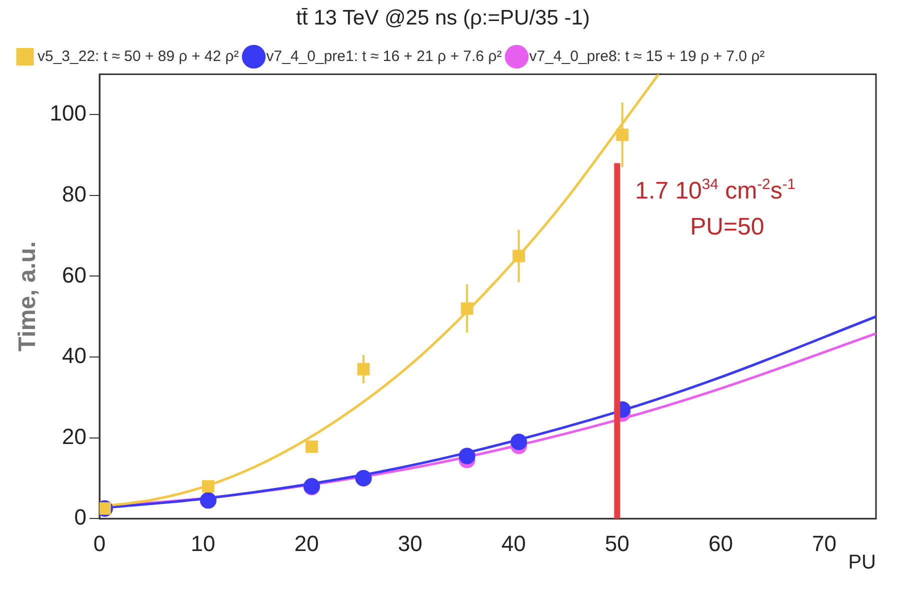  What do you see at coordinates (74, 193) in the screenshot?
I see `y-tick-label: 80` at bounding box center [74, 193].